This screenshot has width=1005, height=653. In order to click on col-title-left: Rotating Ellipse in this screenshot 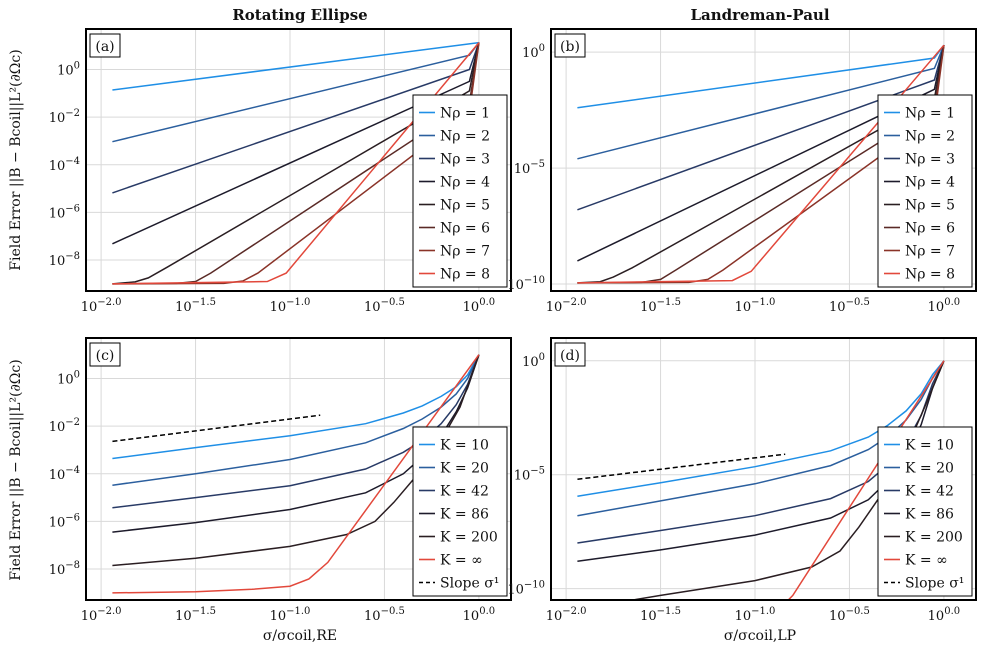, I will do `click(299, 15)`.